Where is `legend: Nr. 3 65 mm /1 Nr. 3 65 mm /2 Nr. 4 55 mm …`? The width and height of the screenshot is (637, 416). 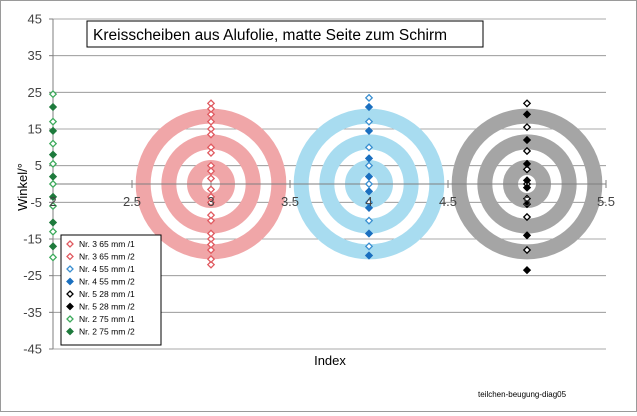 legend: Nr. 3 65 mm /1 Nr. 3 65 mm /2 Nr. 4 55 mm … is located at coordinates (111, 290).